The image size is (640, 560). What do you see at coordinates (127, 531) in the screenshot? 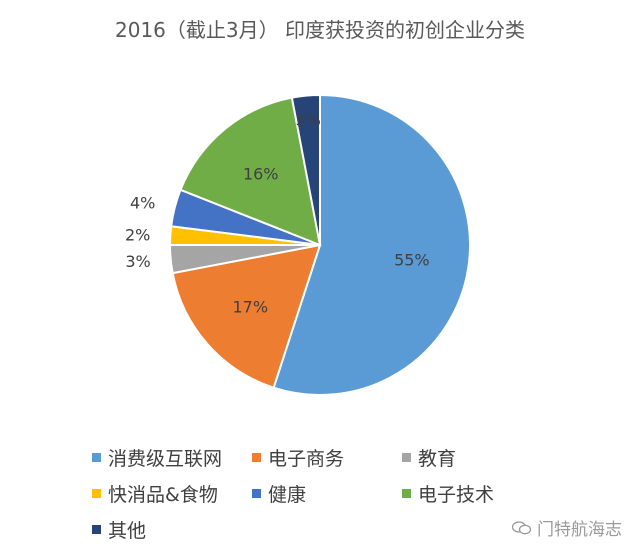
I see `legend-label: 其他` at bounding box center [127, 531].